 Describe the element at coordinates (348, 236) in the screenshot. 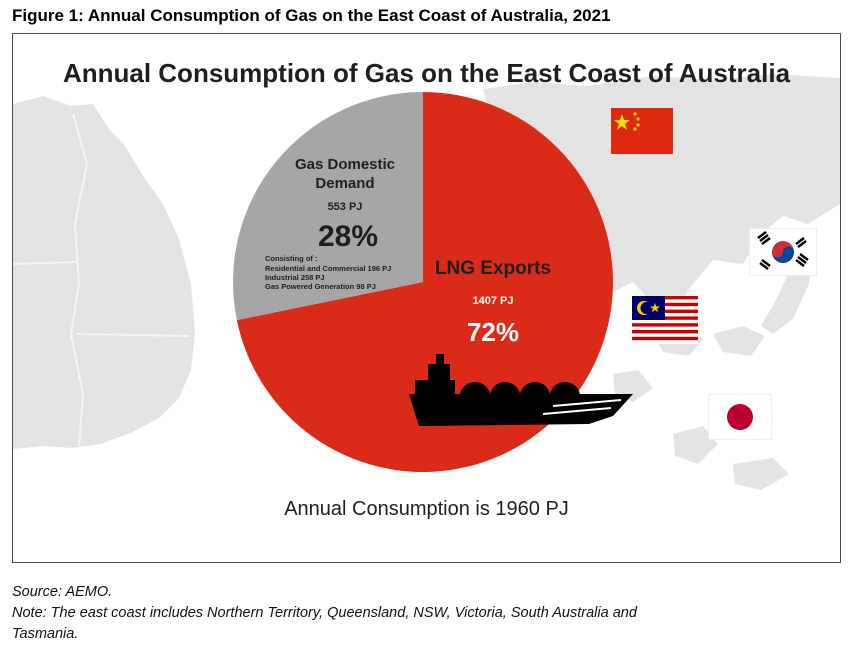

I see `domestic-percent: 28%` at that location.